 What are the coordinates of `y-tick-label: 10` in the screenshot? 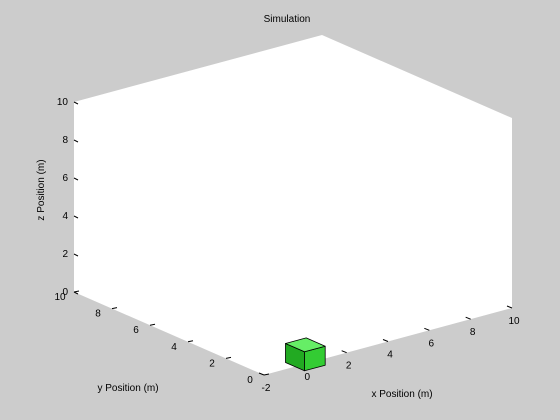 It's located at (60, 297).